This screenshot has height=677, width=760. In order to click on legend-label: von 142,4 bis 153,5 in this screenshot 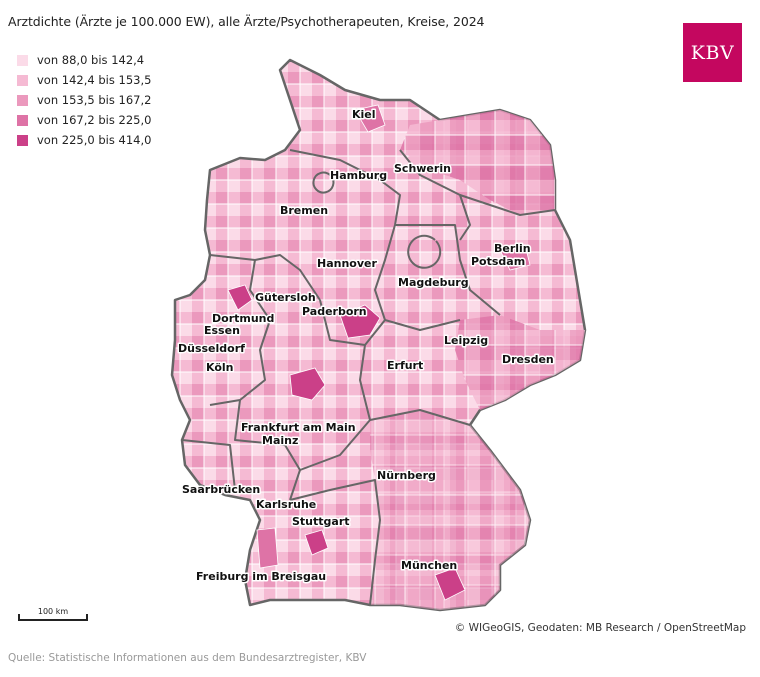, I will do `click(94, 80)`.